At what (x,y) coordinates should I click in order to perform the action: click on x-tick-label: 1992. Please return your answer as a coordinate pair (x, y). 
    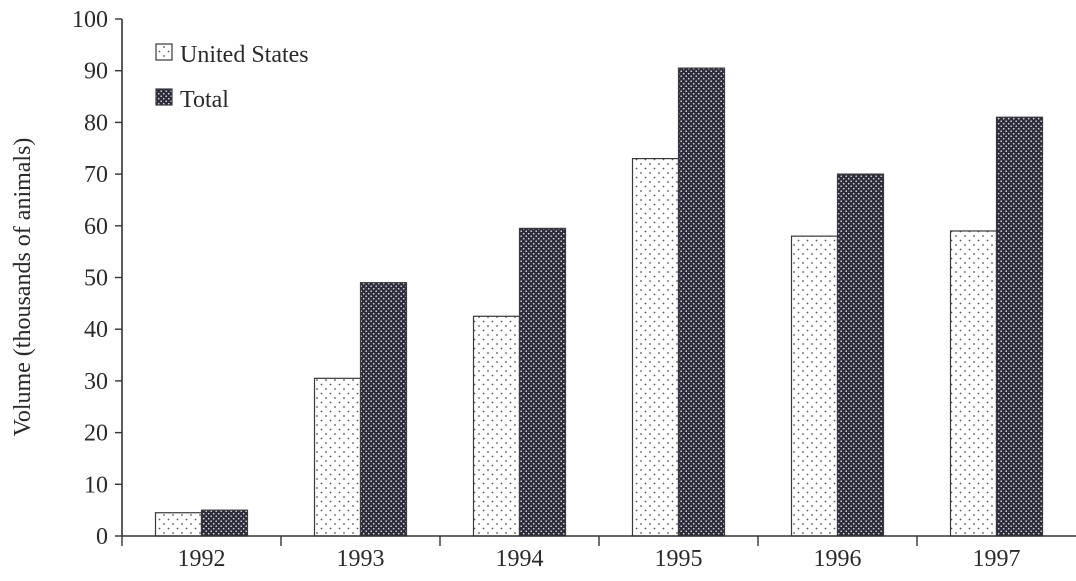
    Looking at the image, I should click on (202, 559).